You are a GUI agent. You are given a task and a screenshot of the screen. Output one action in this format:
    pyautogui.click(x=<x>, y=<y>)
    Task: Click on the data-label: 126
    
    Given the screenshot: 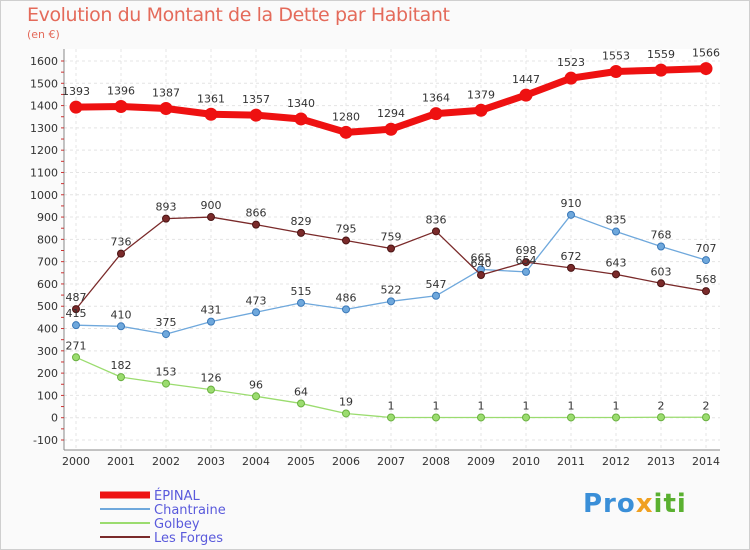 What is the action you would take?
    pyautogui.click(x=211, y=378)
    